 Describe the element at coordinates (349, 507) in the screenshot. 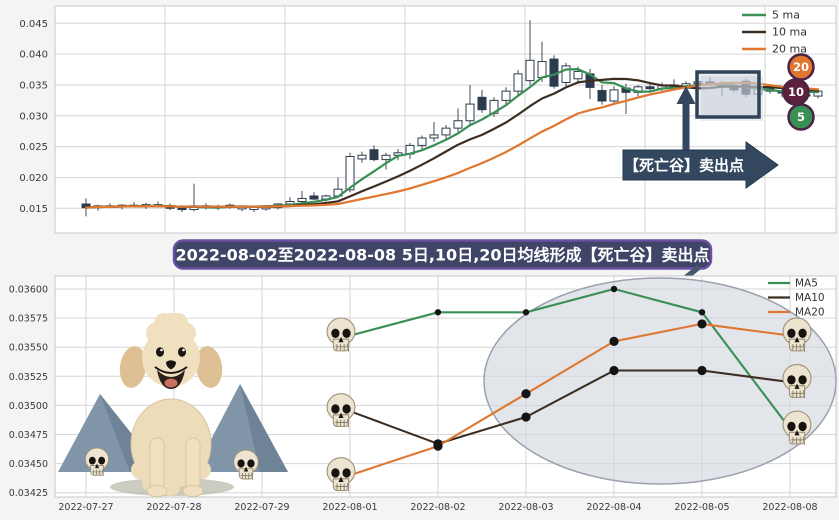

I see `x-axis-tick-label: 2022-08-01` at that location.